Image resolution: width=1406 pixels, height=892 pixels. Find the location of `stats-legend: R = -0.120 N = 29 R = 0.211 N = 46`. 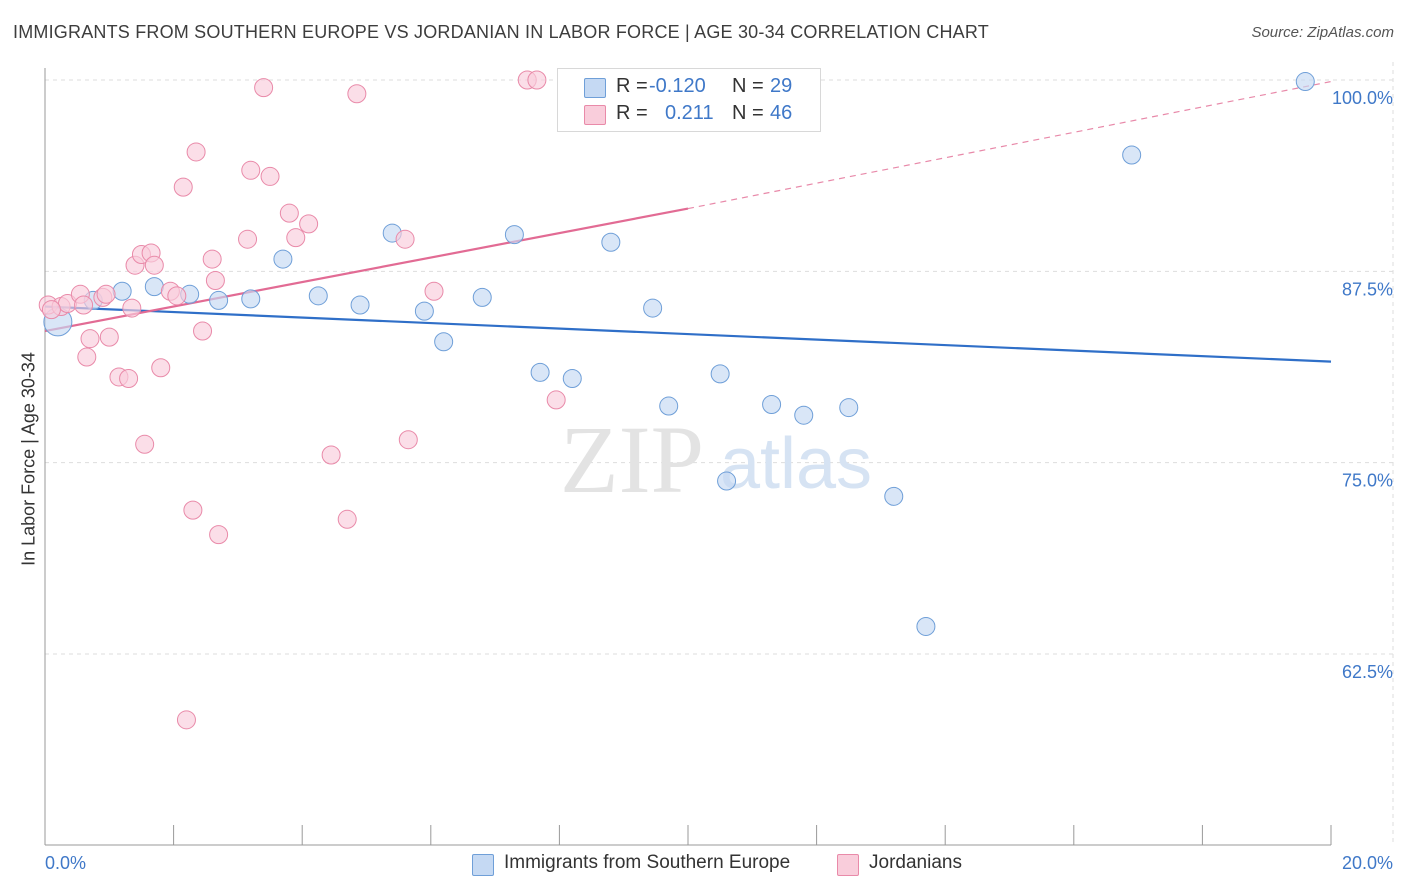

stats-legend: R = -0.120 N = 29 R = 0.211 N = 46 is located at coordinates (689, 100).